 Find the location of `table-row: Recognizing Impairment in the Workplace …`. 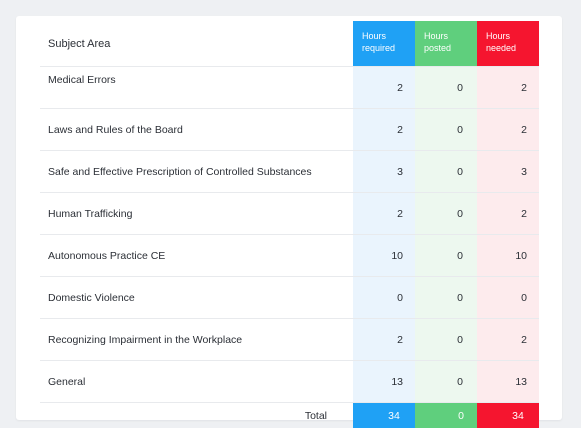

table-row: Recognizing Impairment in the Workplace … is located at coordinates (289, 340).